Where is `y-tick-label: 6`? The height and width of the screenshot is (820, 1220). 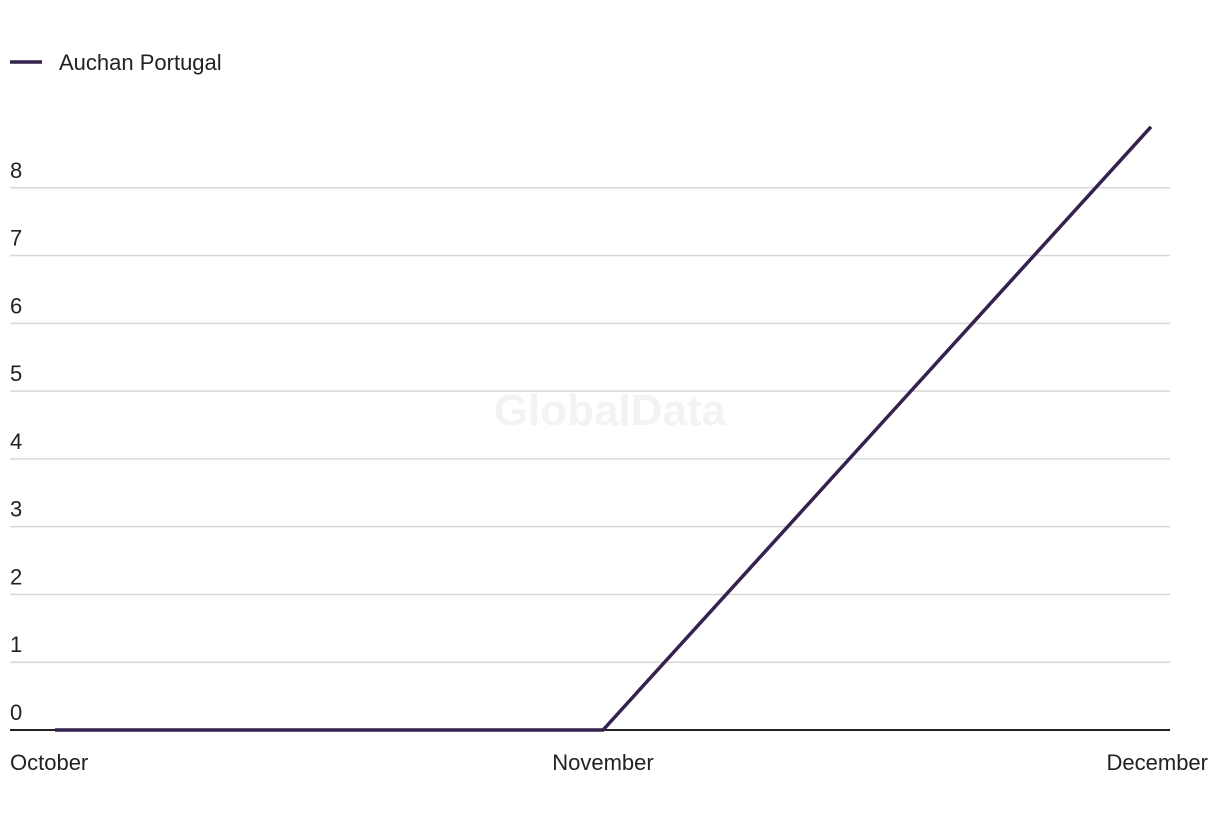 y-tick-label: 6 is located at coordinates (16, 305).